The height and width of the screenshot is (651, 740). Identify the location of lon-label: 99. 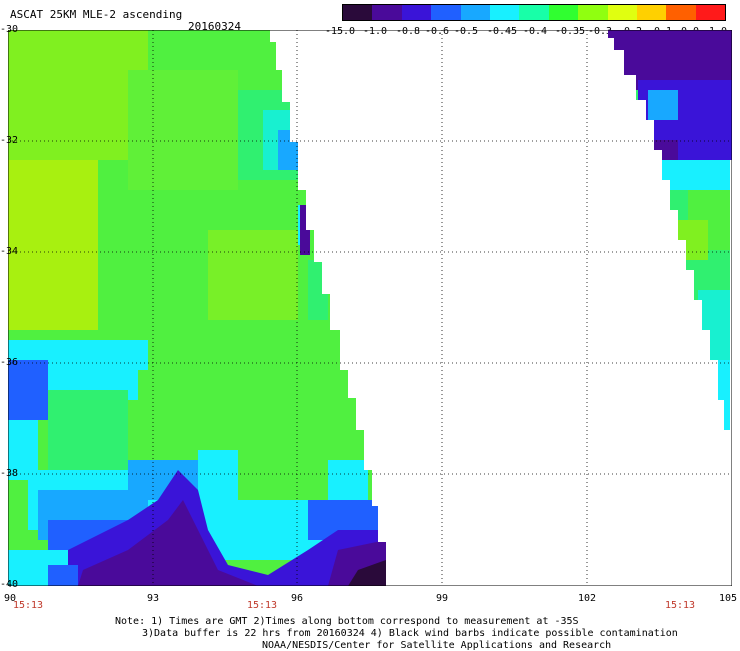
(442, 598).